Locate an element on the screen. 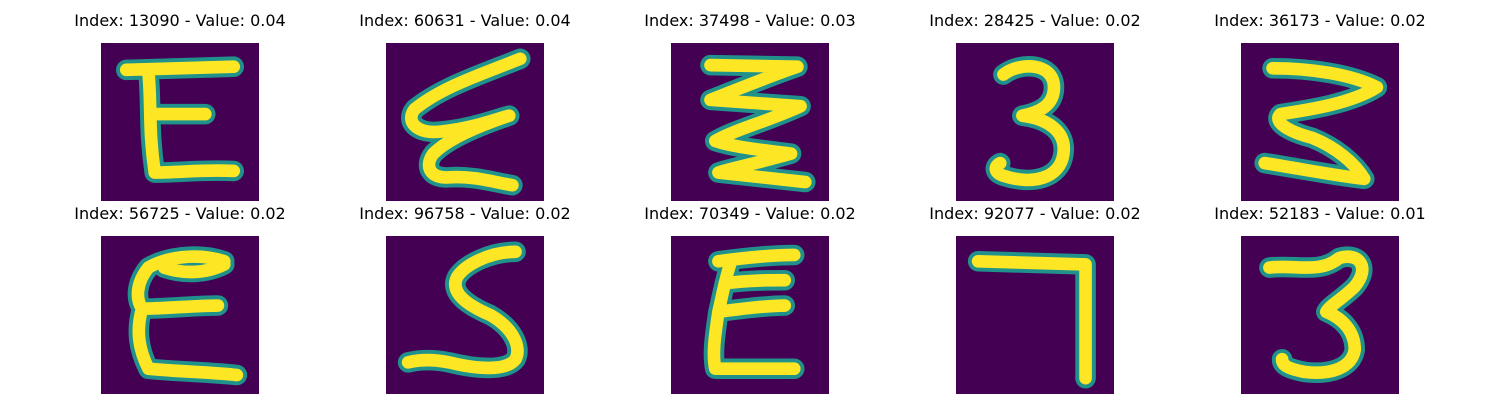 Image resolution: width=1500 pixels, height=400 pixels. panel-13090: Index: 13090 - Value: 0.04 is located at coordinates (180, 105).